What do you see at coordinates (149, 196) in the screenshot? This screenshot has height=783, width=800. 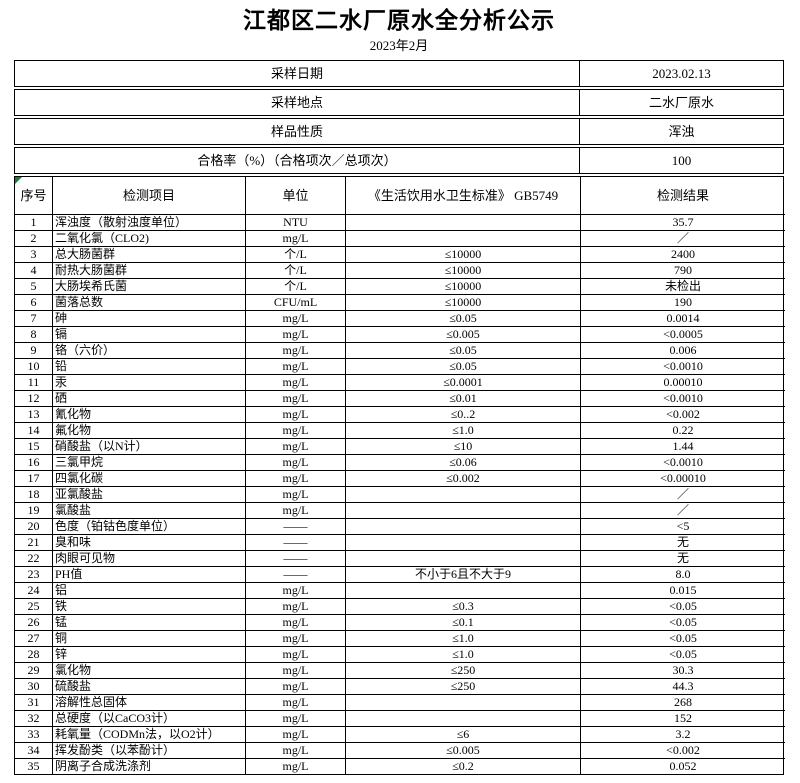 I see `header-item: 检测项目` at bounding box center [149, 196].